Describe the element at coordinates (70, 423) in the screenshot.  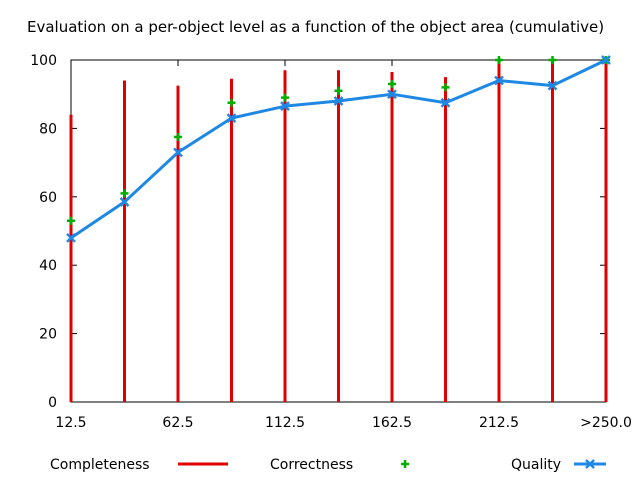
I see `x-tick-label: 12.5` at that location.